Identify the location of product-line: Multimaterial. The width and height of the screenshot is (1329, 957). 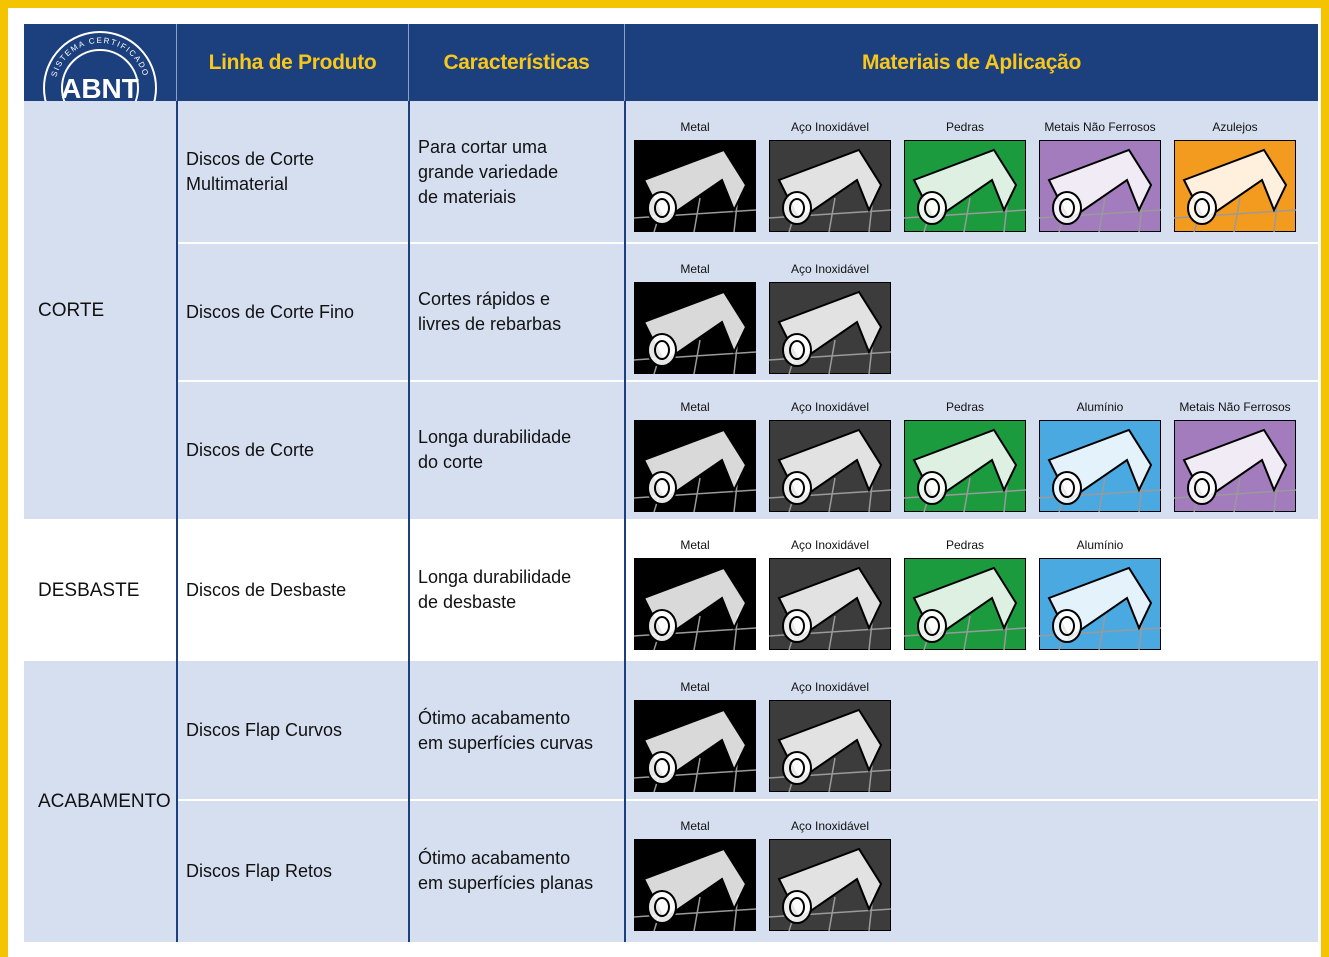
(237, 184).